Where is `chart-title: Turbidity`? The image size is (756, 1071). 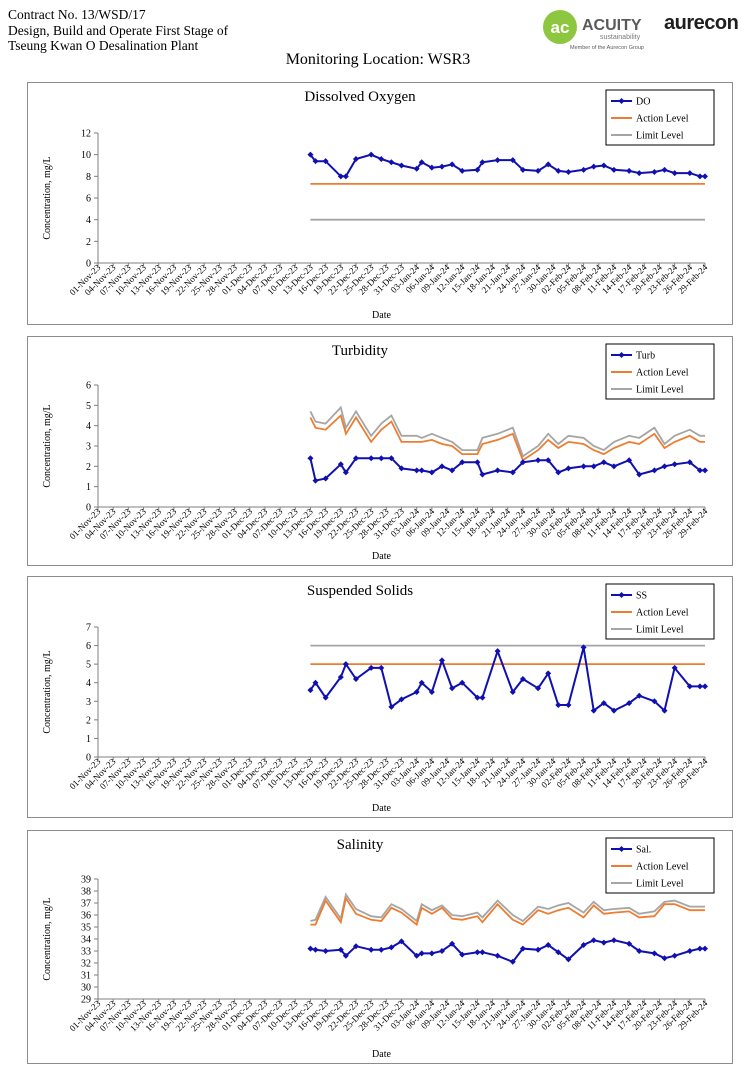 chart-title: Turbidity is located at coordinates (360, 351).